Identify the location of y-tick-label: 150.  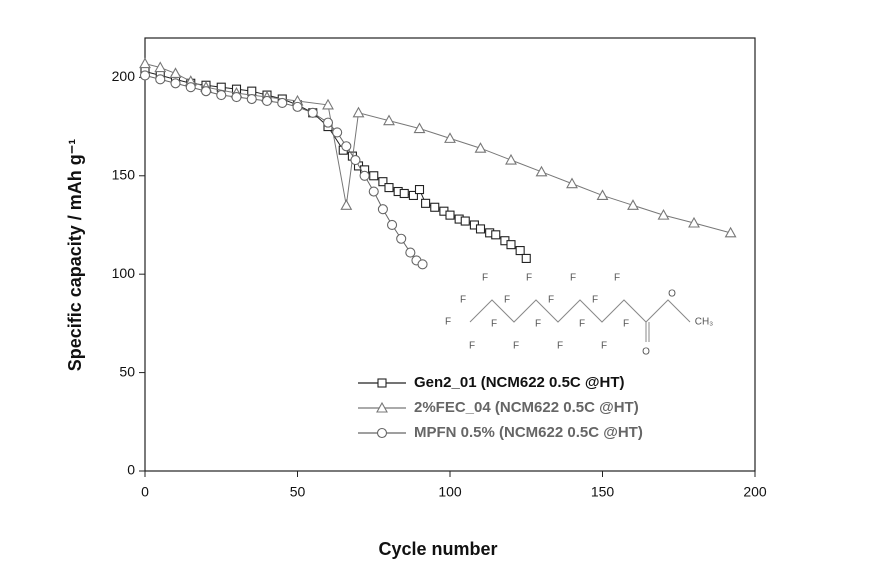
(124, 174).